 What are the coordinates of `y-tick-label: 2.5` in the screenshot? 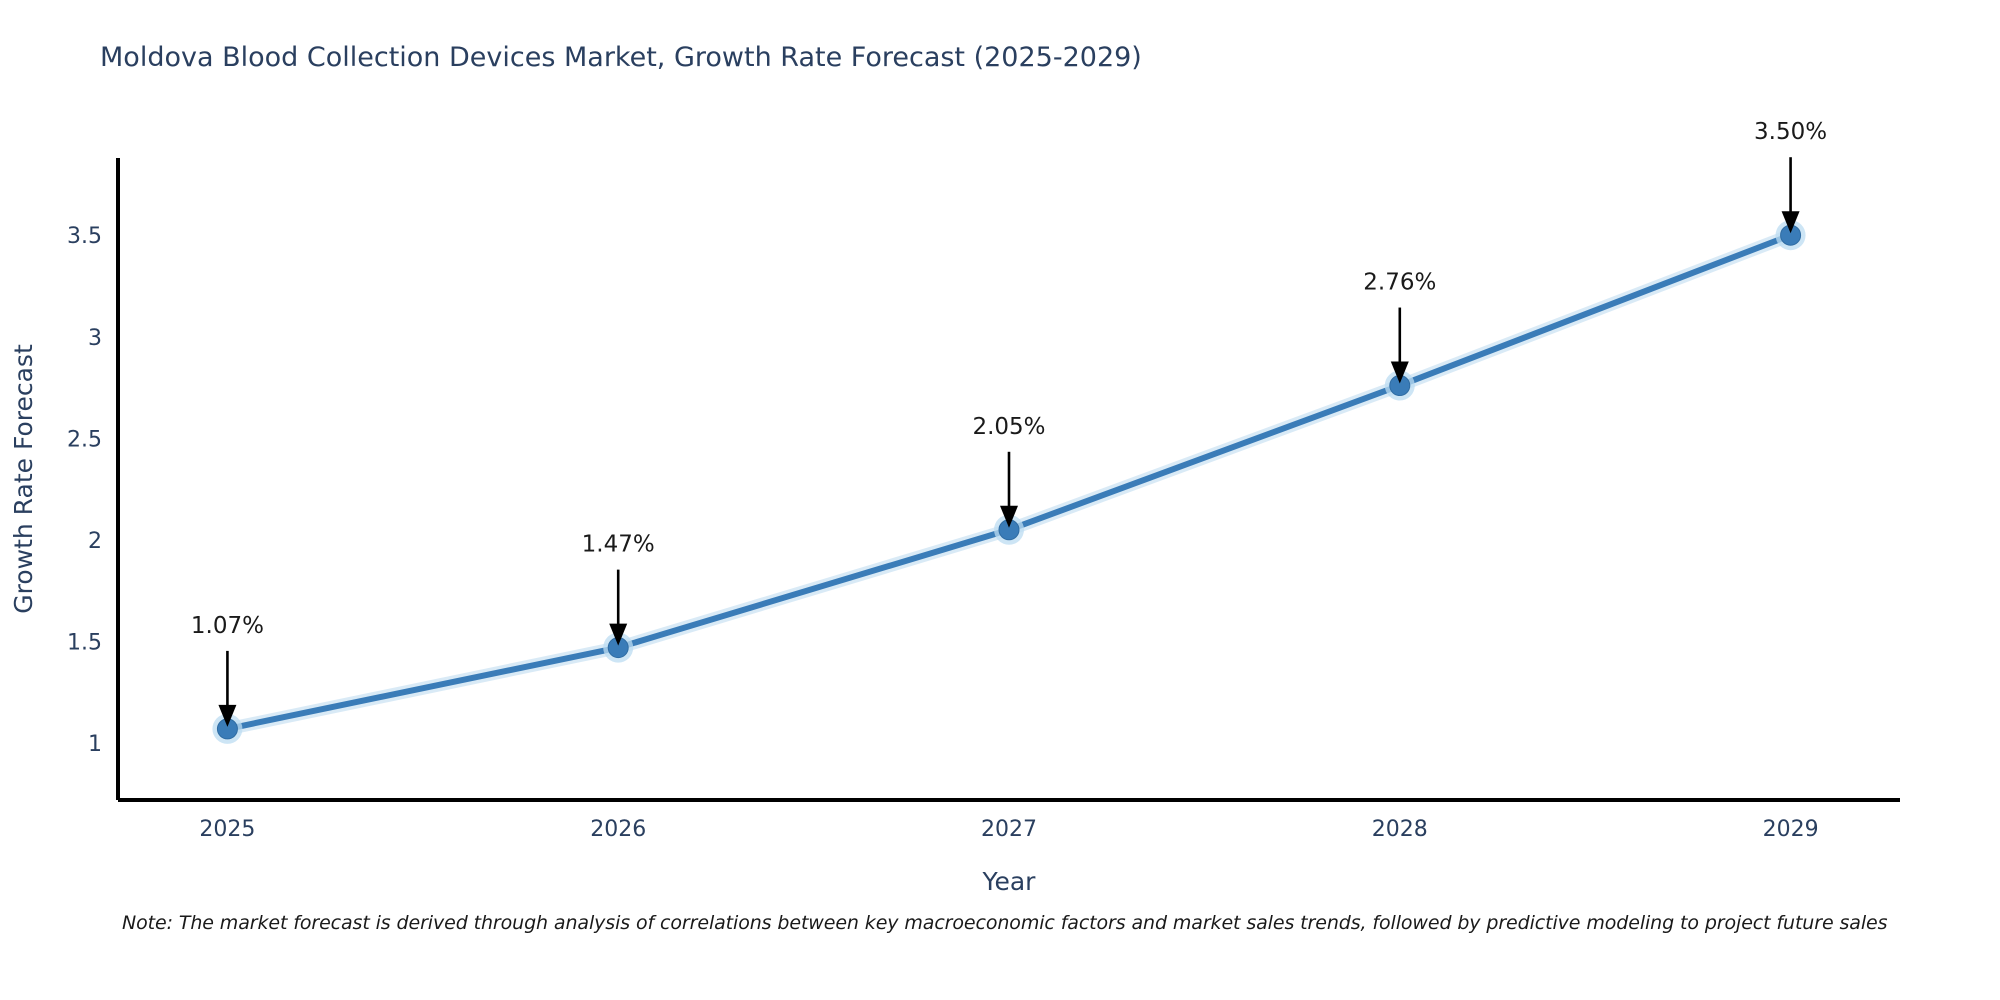 It's located at (84, 439).